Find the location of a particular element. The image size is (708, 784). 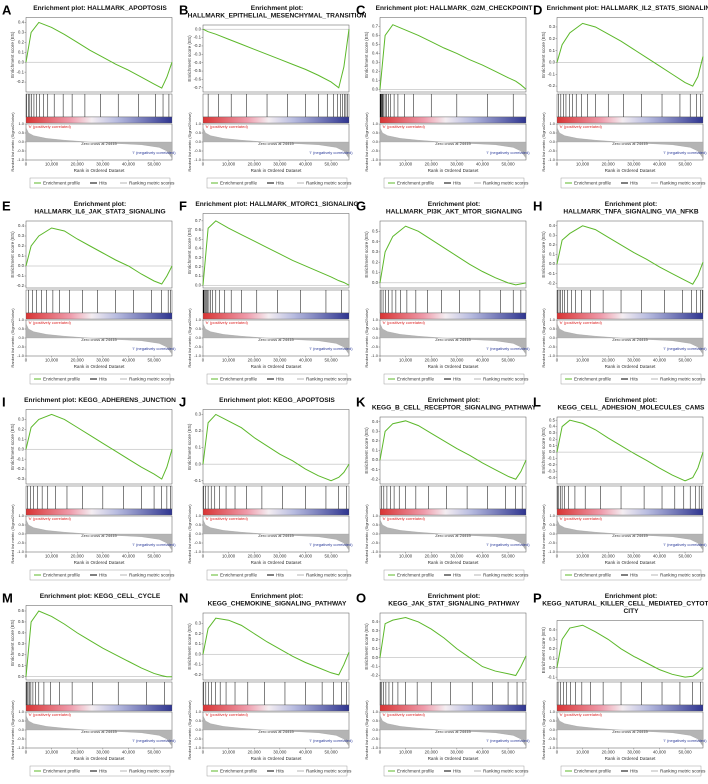

panel-title: Enrichment plot: HALLMARK_G2M_CHECKPOINT is located at coordinates (454, 8).